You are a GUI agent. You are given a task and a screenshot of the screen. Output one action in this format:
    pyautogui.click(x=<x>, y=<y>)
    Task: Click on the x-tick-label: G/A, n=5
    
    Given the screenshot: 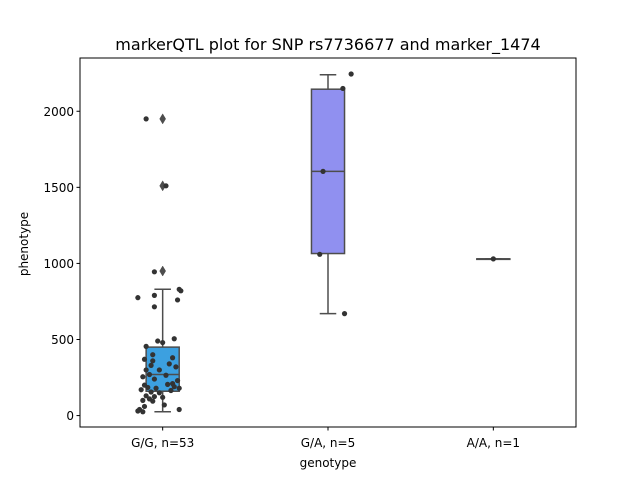 What is the action you would take?
    pyautogui.click(x=328, y=443)
    